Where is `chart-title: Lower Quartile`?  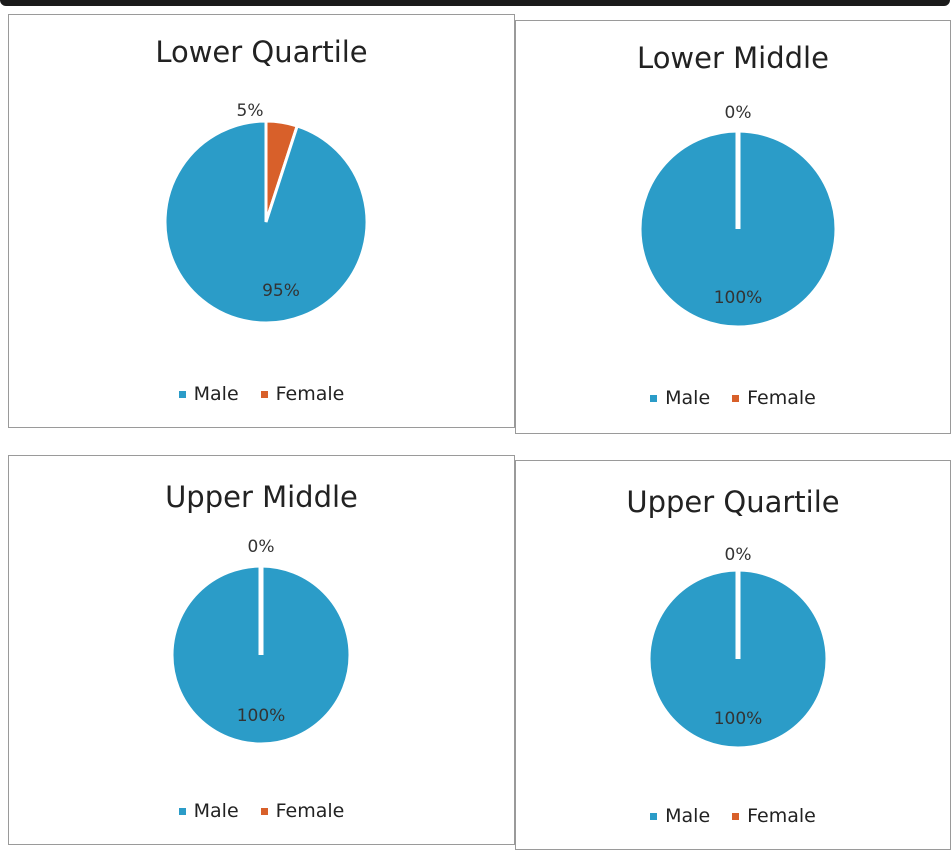 chart-title: Lower Quartile is located at coordinates (261, 52).